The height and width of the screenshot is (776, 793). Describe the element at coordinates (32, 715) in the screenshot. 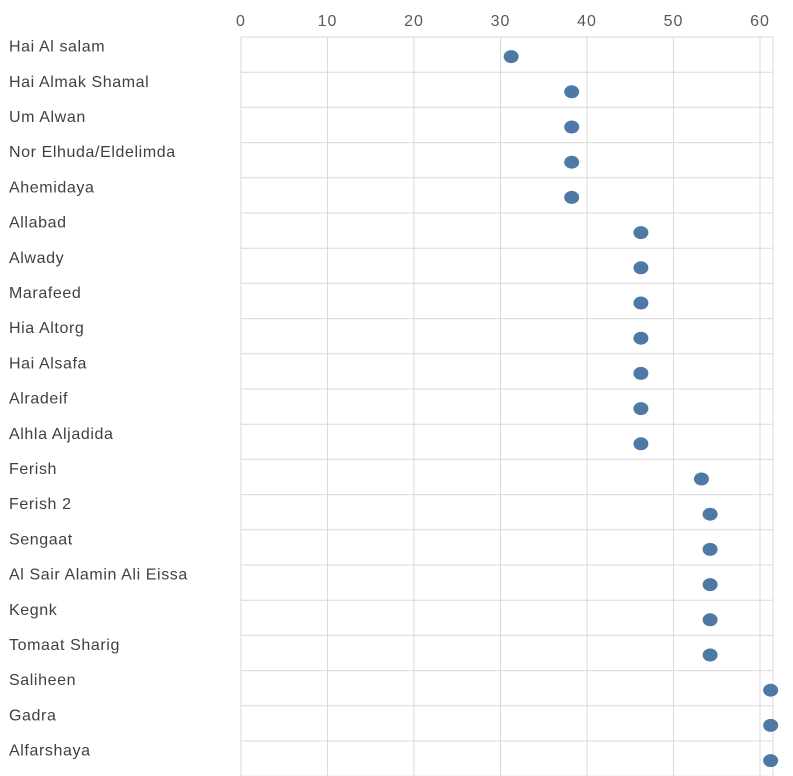

I see `category-label: Gadra` at that location.